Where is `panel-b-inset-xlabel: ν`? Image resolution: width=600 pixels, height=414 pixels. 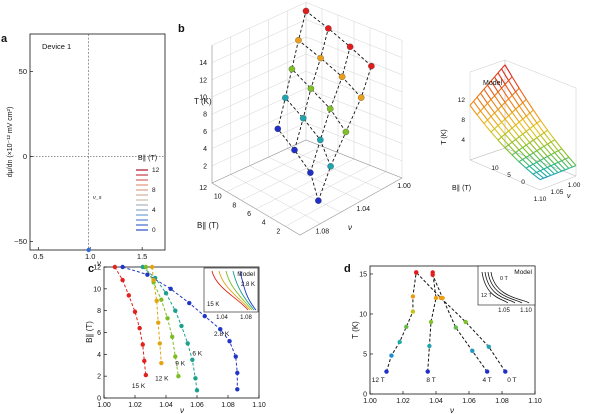
panel-b-inset-xlabel: ν is located at coordinates (569, 196).